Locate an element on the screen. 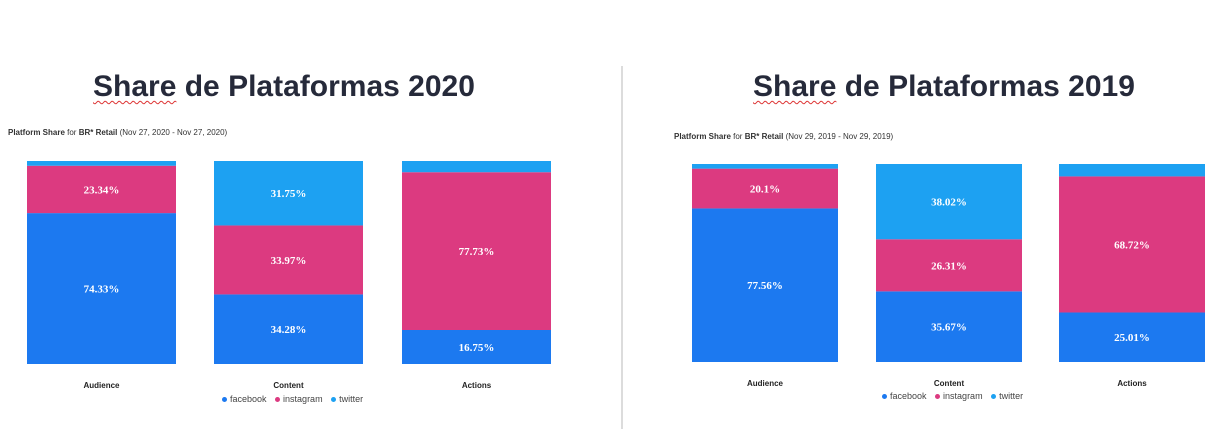  panel-title: Share de Plataformas 2019 is located at coordinates (944, 87).